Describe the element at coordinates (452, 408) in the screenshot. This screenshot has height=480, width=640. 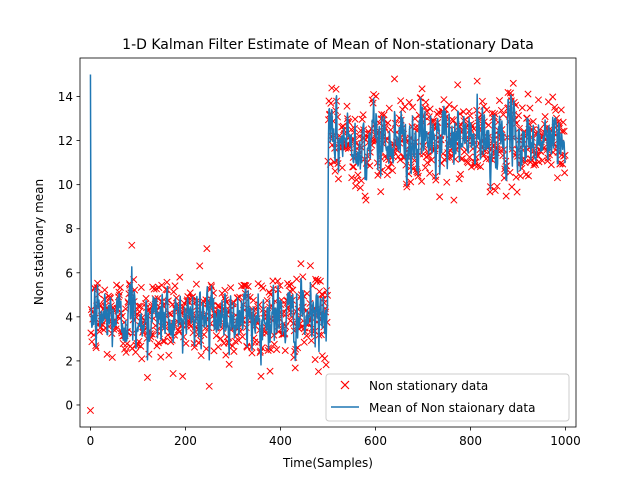
I see `legend-label-mean: Mean of Non staionary data` at that location.